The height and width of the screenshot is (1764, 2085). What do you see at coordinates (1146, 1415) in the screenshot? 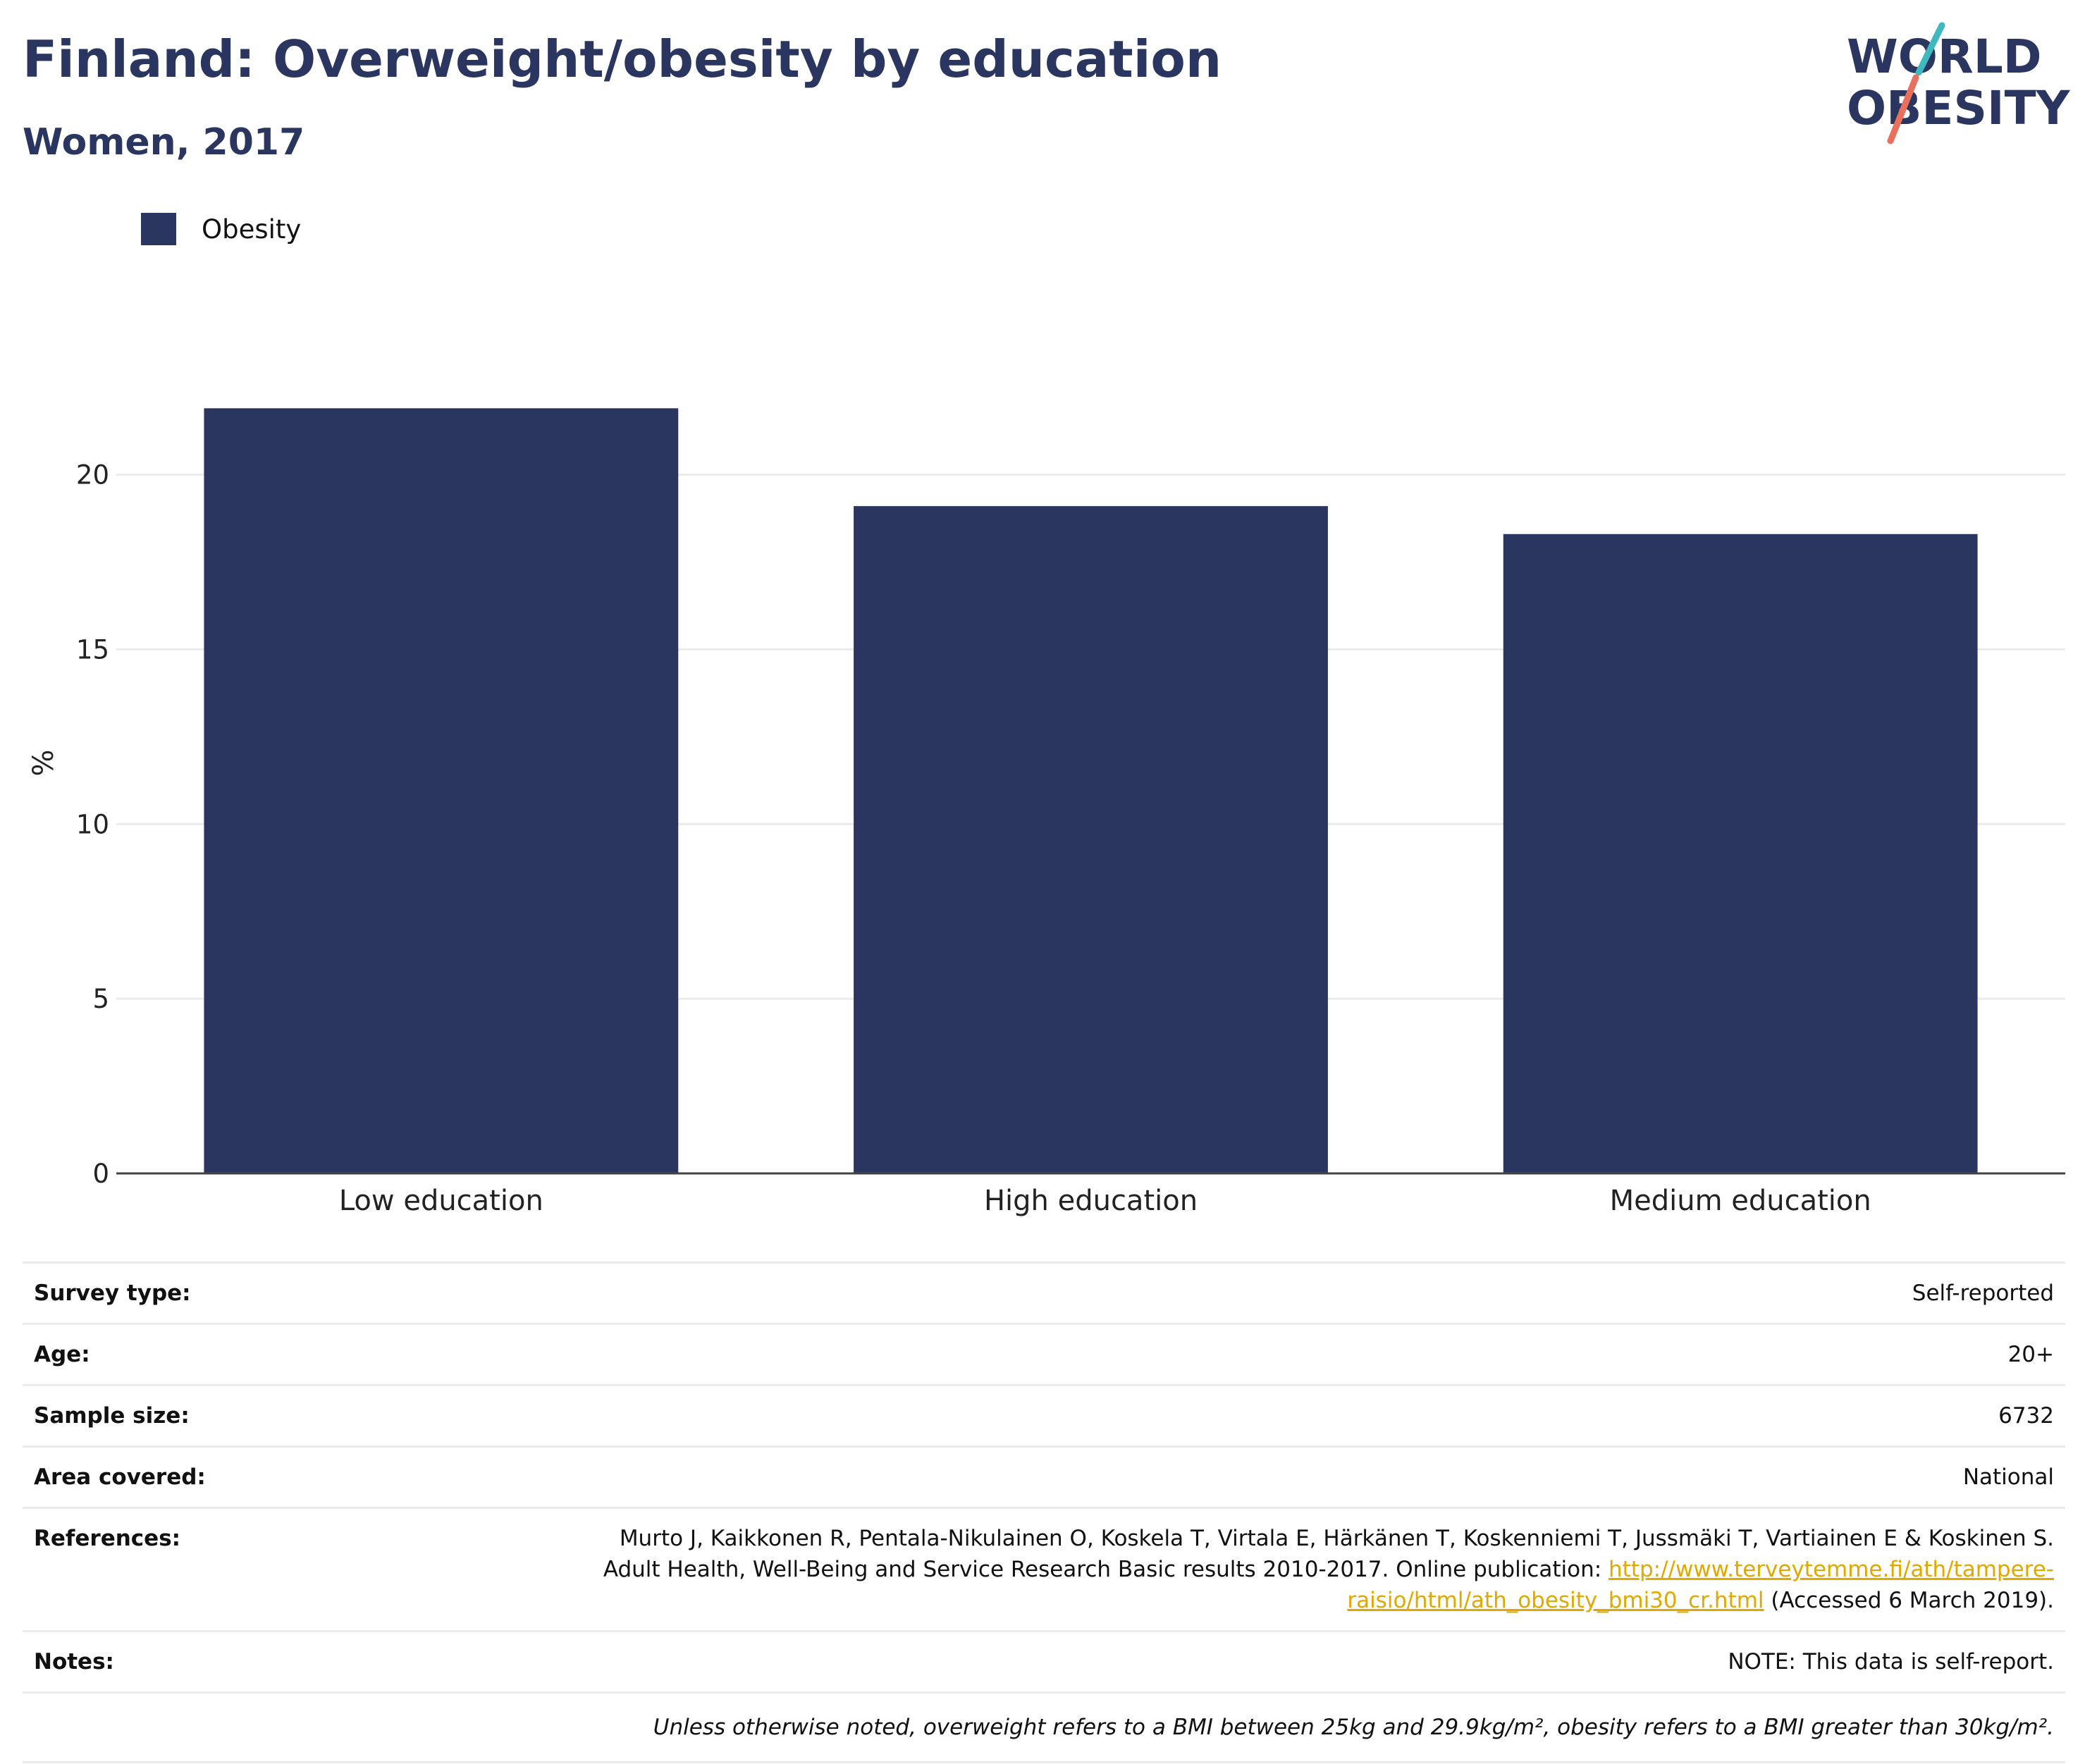
I see `info-value: 6732` at bounding box center [1146, 1415].